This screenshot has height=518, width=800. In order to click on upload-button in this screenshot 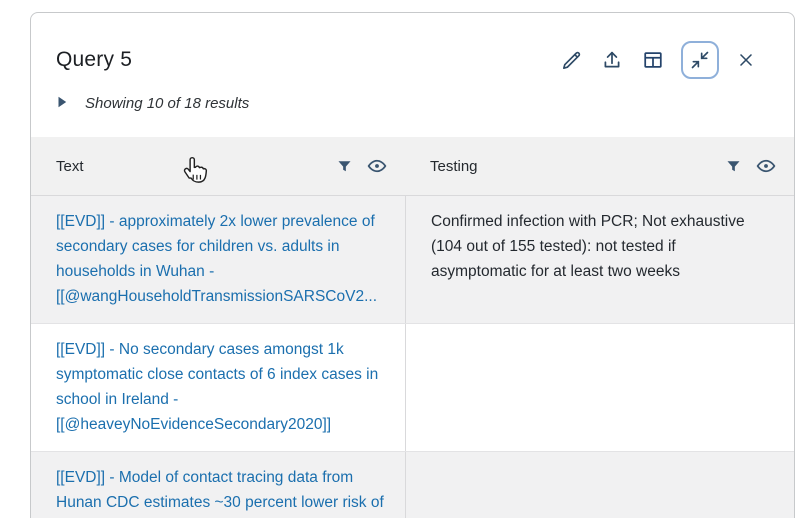, I will do `click(612, 60)`.